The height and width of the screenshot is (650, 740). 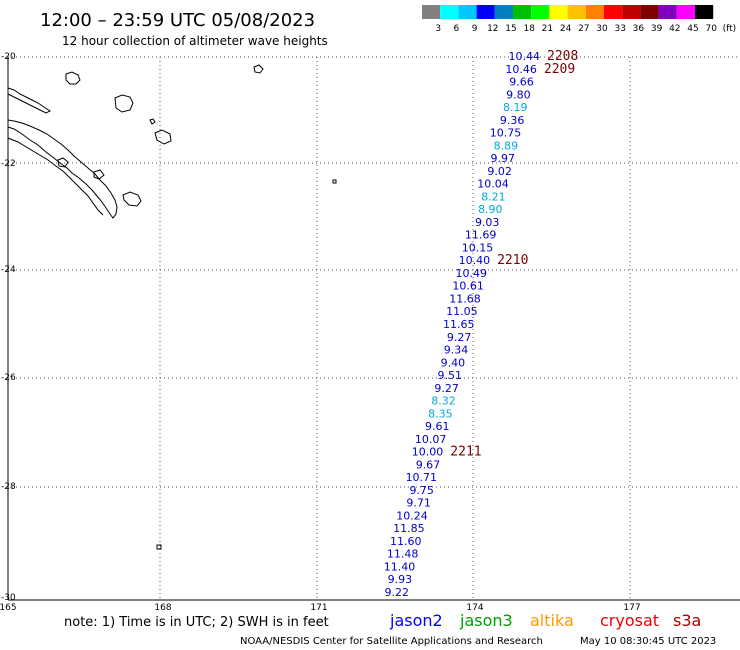 What do you see at coordinates (446, 388) in the screenshot?
I see `wave-height-value: 9.27` at bounding box center [446, 388].